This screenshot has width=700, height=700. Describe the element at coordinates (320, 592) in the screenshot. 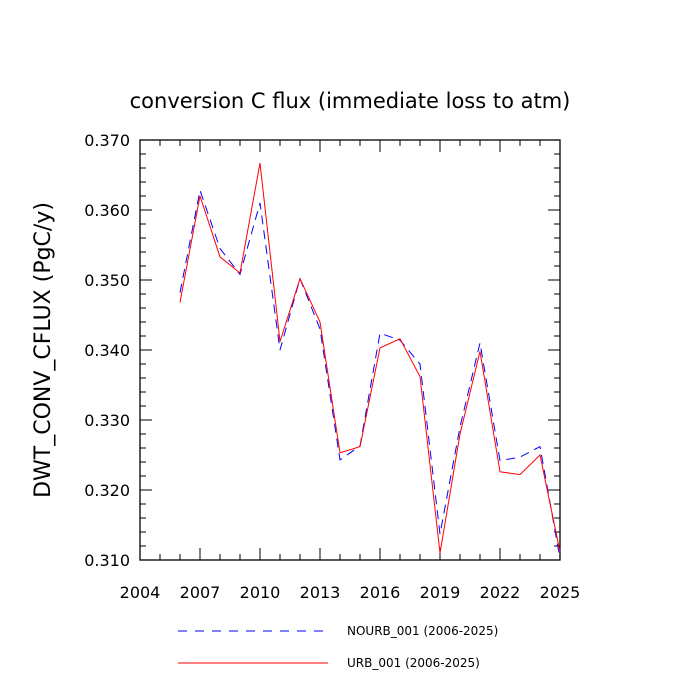

I see `x-tick-label: 2013` at that location.